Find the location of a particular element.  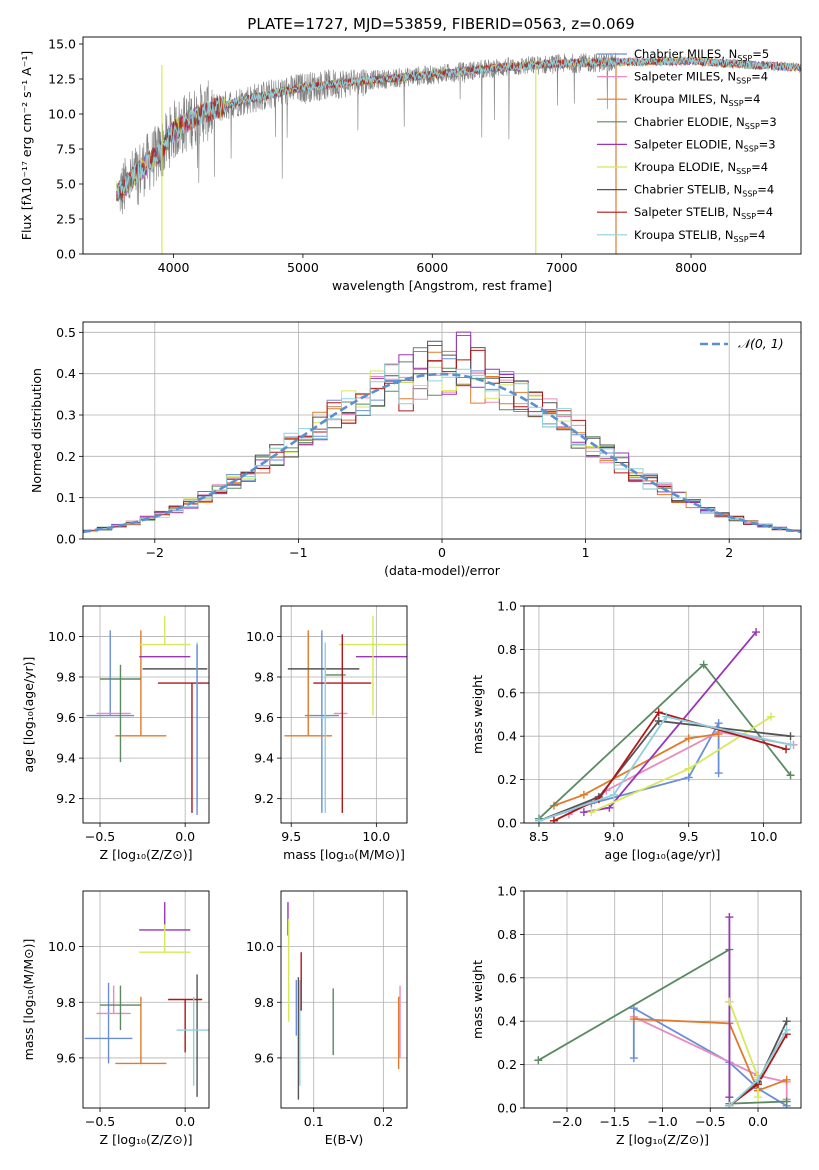

y-tick-label: 5.0 is located at coordinates (66, 184).